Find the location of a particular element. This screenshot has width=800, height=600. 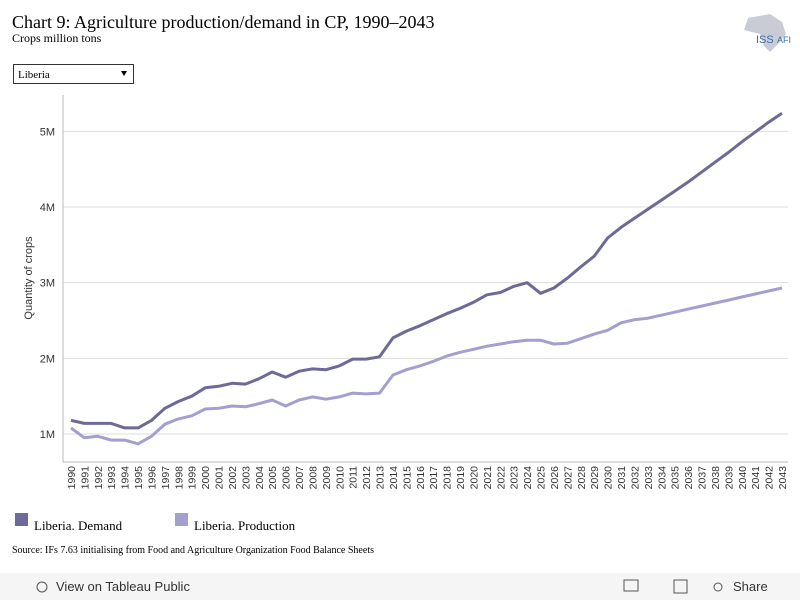

toolbar-bg is located at coordinates (400, 586).